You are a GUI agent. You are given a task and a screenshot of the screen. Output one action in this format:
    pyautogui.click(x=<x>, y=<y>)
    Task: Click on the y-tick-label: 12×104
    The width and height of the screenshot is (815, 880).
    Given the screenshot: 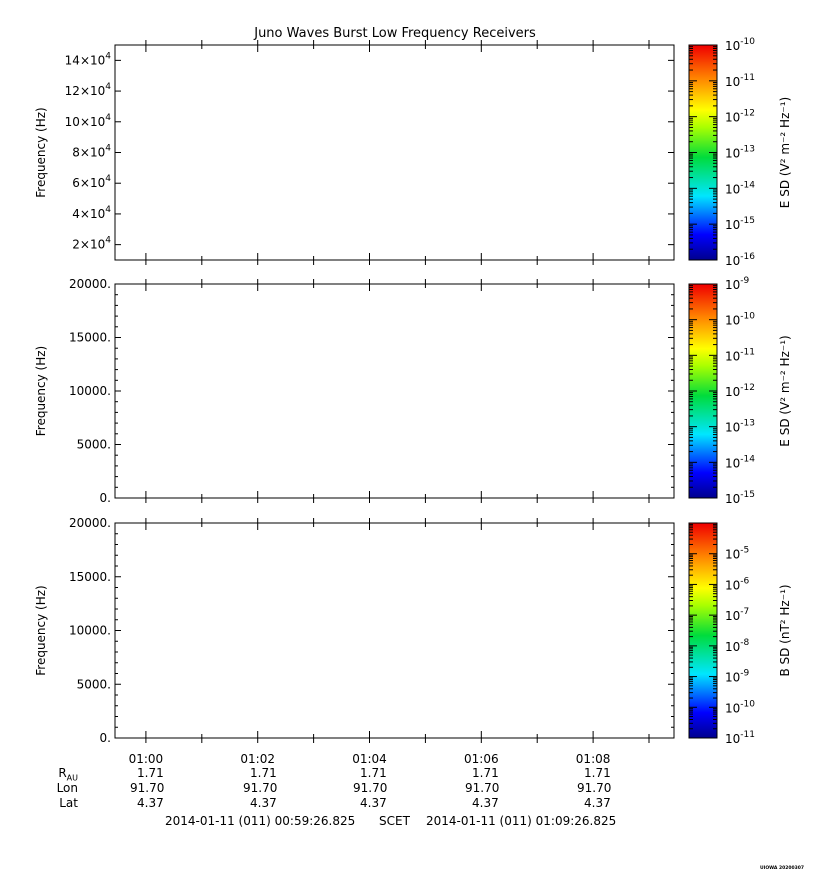 What is the action you would take?
    pyautogui.click(x=88, y=90)
    